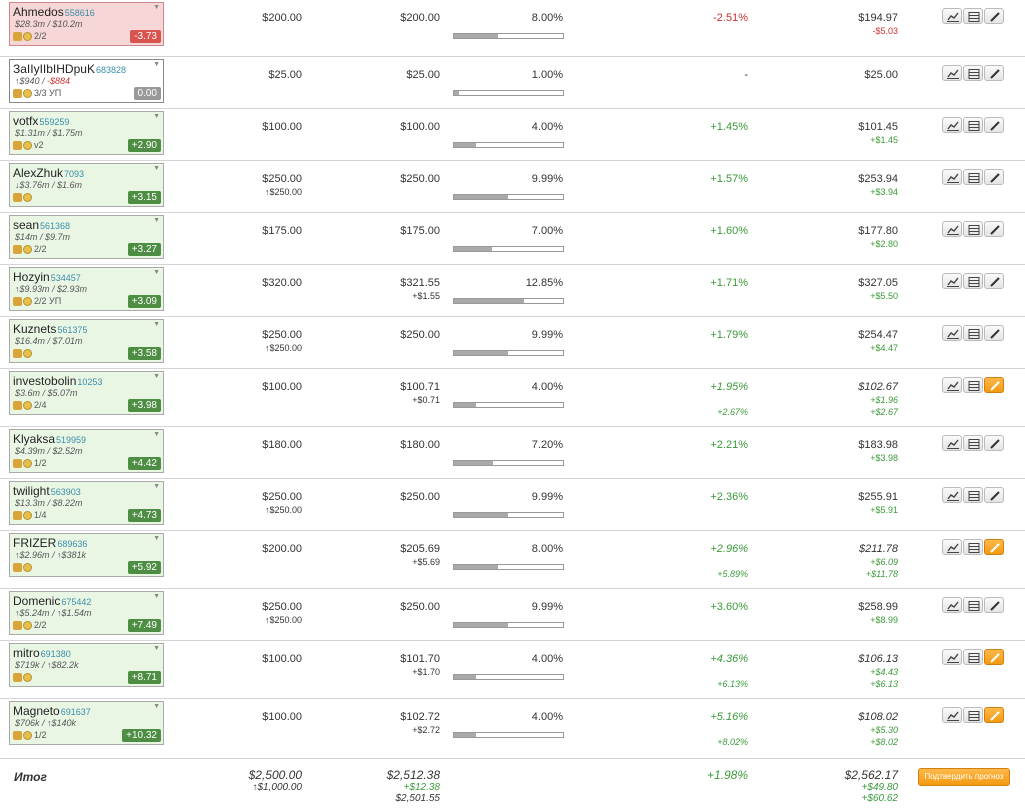 The width and height of the screenshot is (1025, 811). I want to click on confirm-forecast-button: Подтвердить прогноз, so click(964, 777).